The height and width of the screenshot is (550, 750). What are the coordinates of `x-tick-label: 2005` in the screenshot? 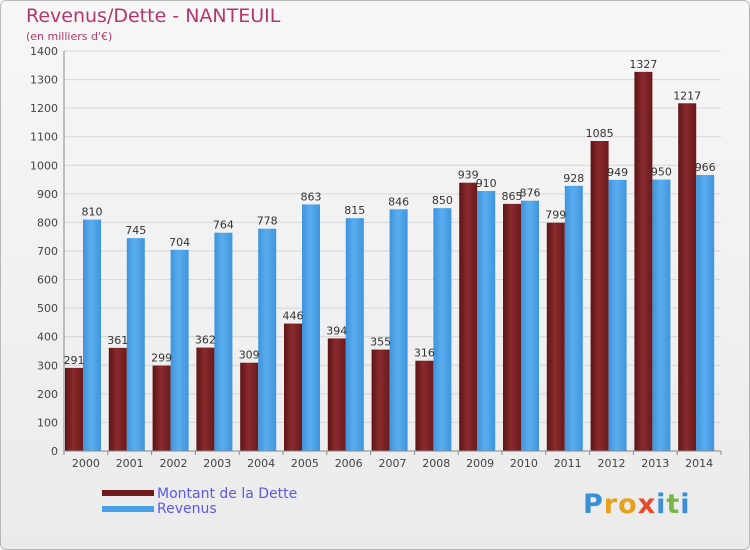 It's located at (305, 463).